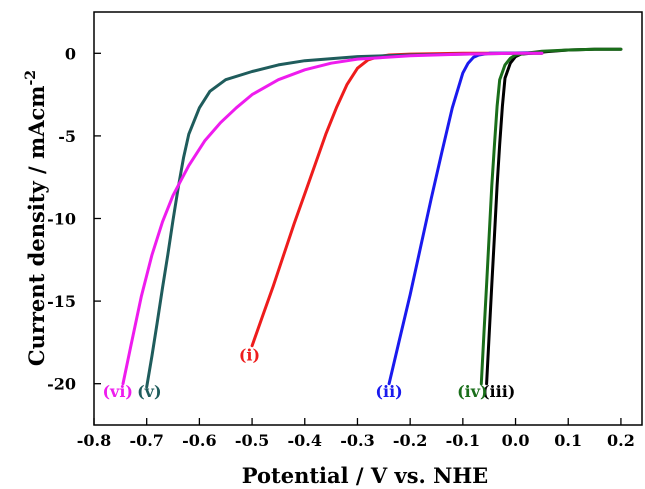 This screenshot has height=489, width=645. I want to click on series-label: (iv), so click(472, 391).